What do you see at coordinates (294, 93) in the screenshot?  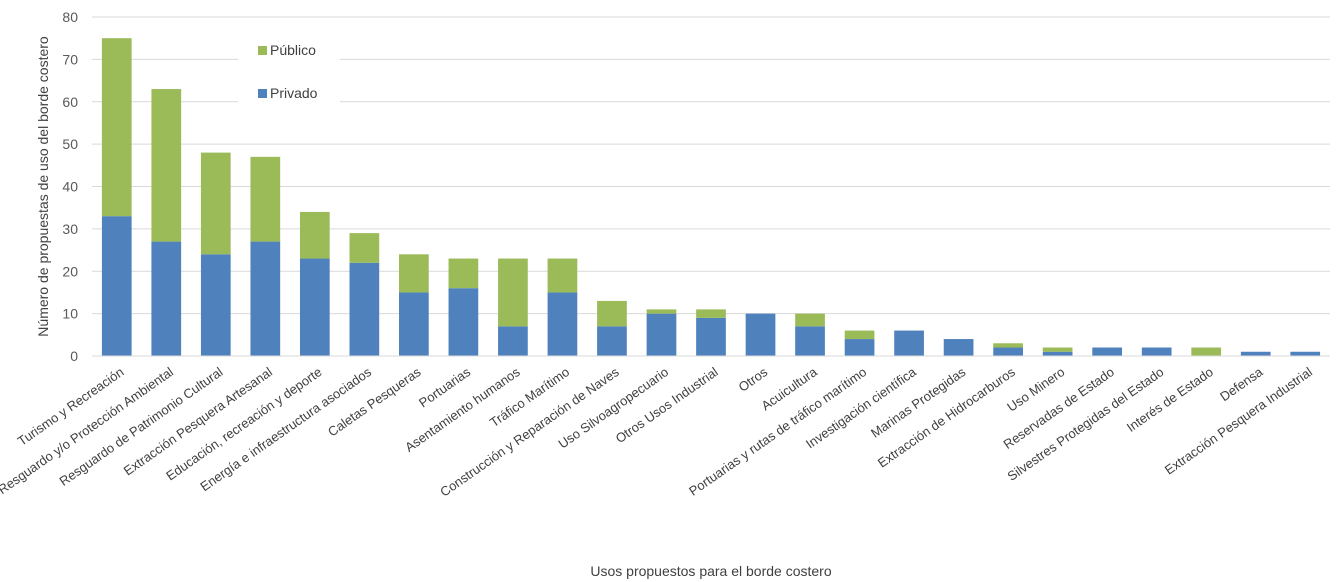 I see `legend-label: Privado` at bounding box center [294, 93].